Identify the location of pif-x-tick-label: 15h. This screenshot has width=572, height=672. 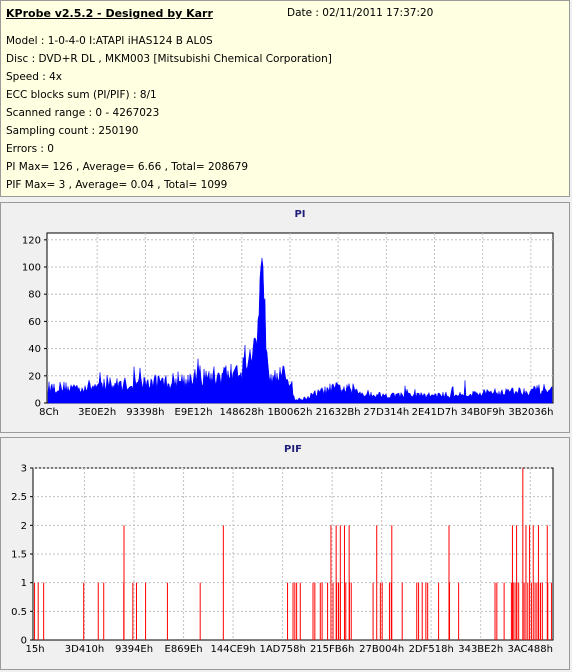
(34, 649).